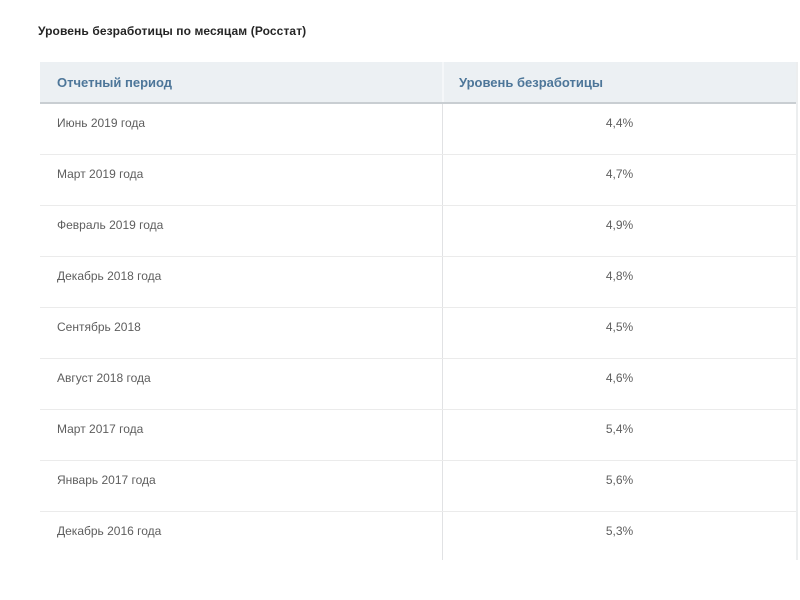  Describe the element at coordinates (418, 231) in the screenshot. I see `table-row: Февраль 2019 года 4,9%` at that location.